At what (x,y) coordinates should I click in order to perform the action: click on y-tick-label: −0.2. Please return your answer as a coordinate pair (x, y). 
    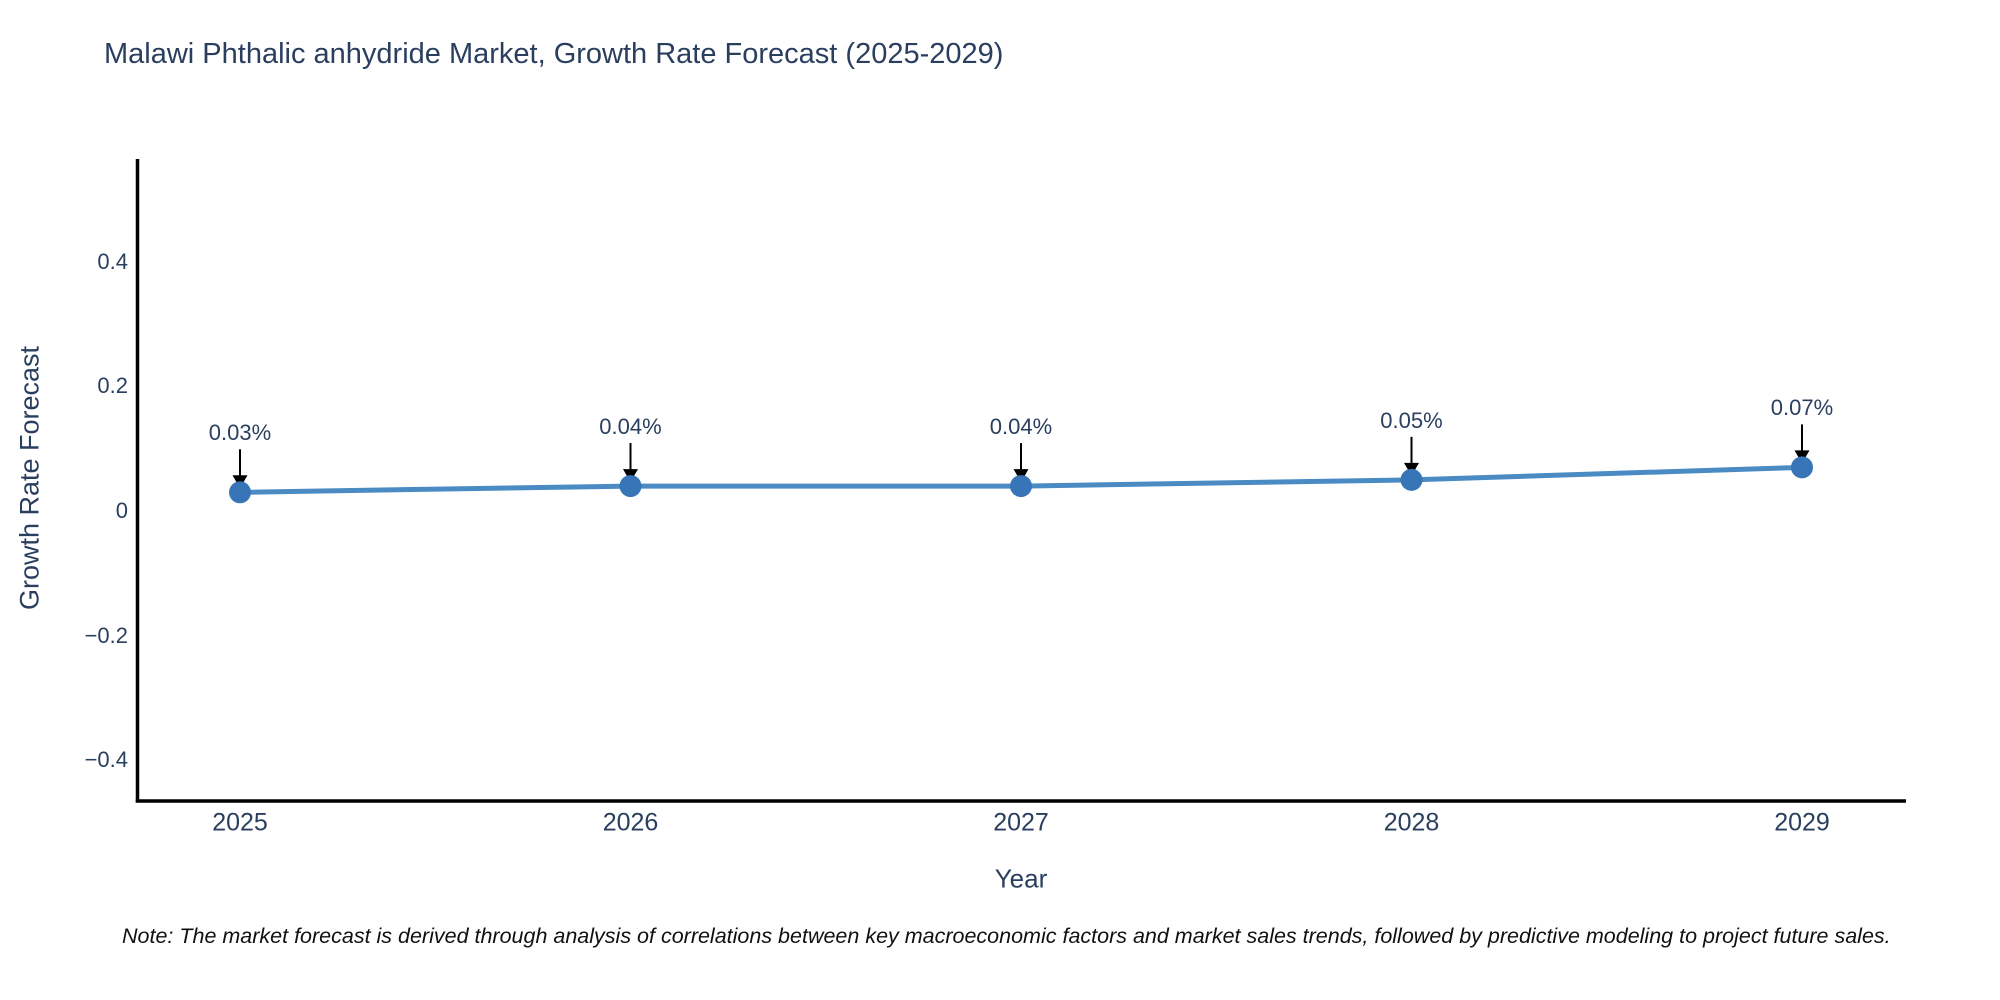
    Looking at the image, I should click on (106, 635).